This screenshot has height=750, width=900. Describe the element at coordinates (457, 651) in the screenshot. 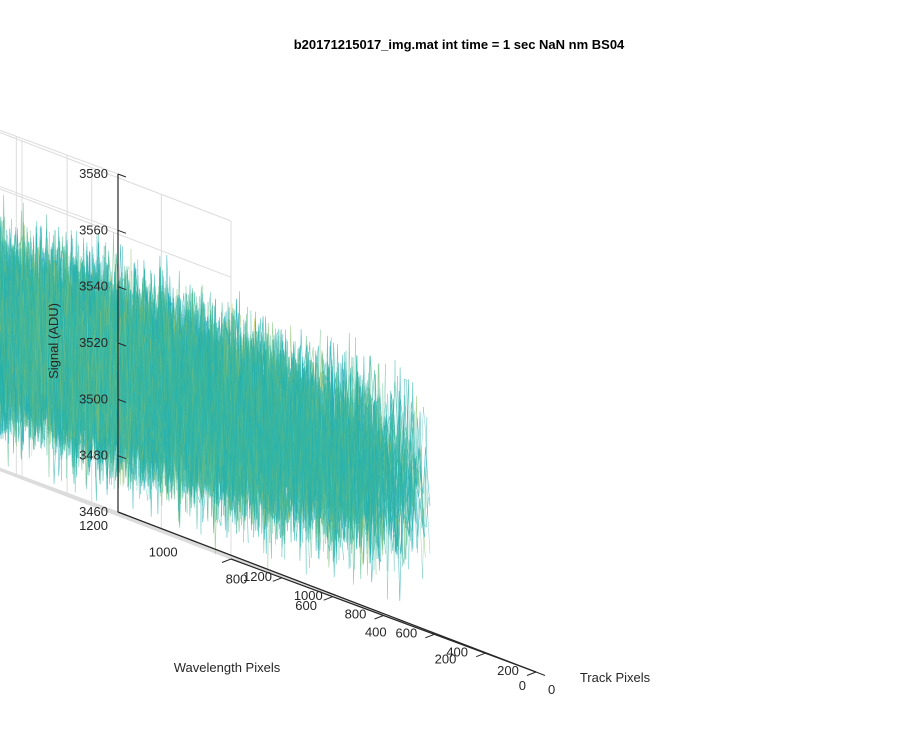

I see `x-tick-label: 400` at that location.